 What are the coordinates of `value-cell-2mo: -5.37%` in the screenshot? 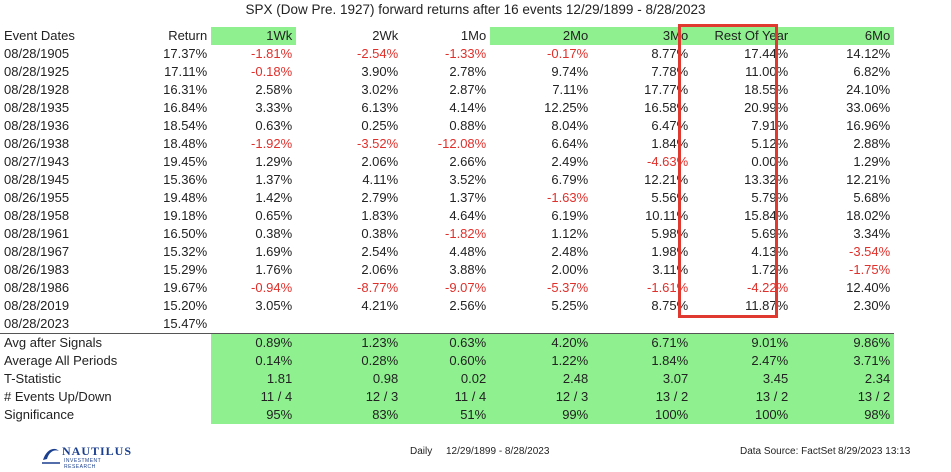 It's located at (568, 287).